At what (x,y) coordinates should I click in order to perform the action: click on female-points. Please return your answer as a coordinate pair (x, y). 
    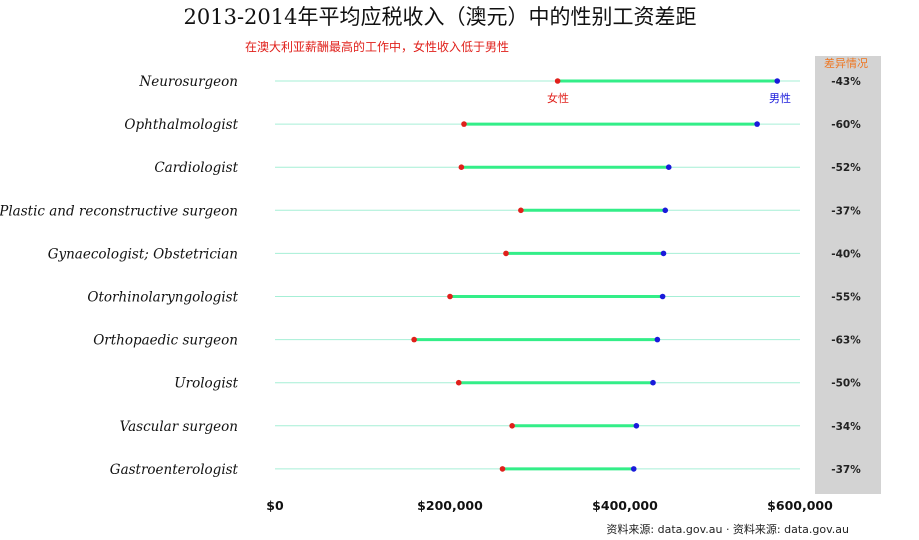
    Looking at the image, I should click on (486, 275).